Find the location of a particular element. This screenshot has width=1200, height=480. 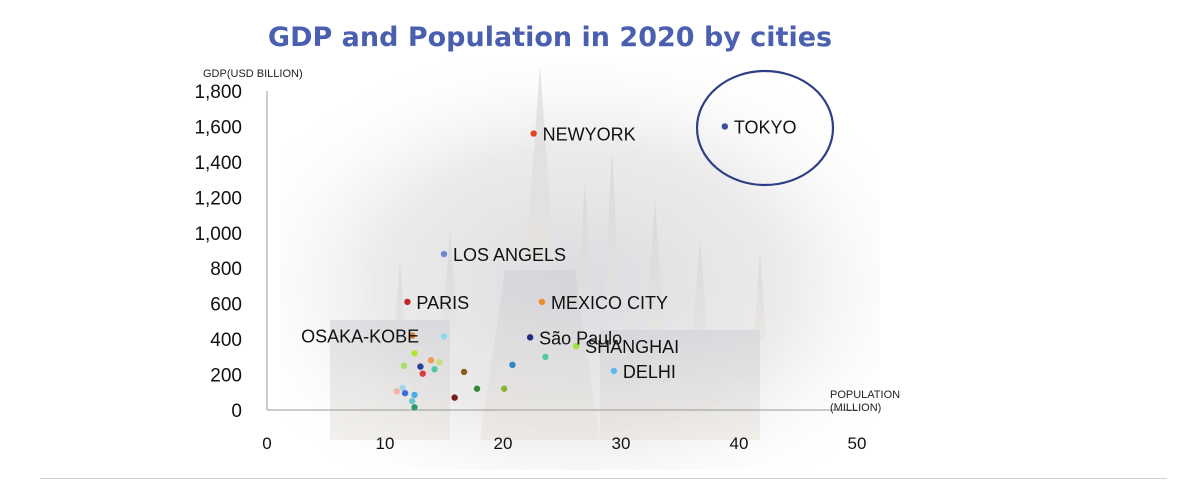

x-axis-ticks: 0 10 20 30 40 50 is located at coordinates (564, 443).